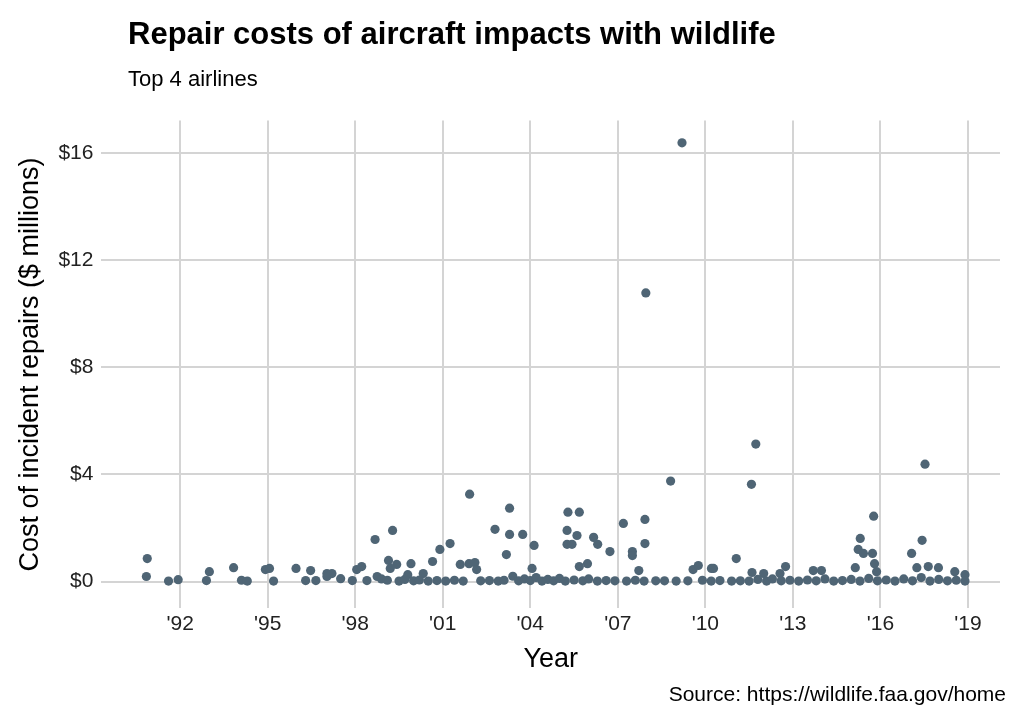 The height and width of the screenshot is (723, 1020). Describe the element at coordinates (530, 622) in the screenshot. I see `x-tick-label: '04` at that location.